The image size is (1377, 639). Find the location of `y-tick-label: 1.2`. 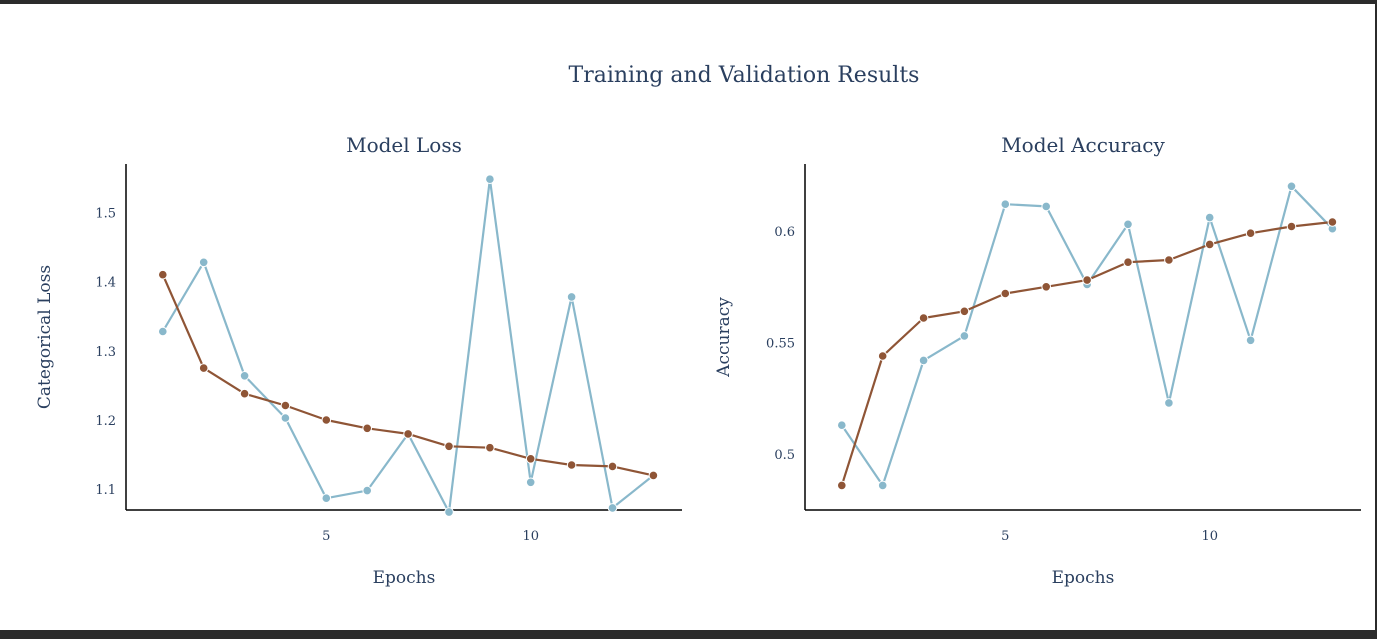

y-tick-label: 1.2 is located at coordinates (105, 421).